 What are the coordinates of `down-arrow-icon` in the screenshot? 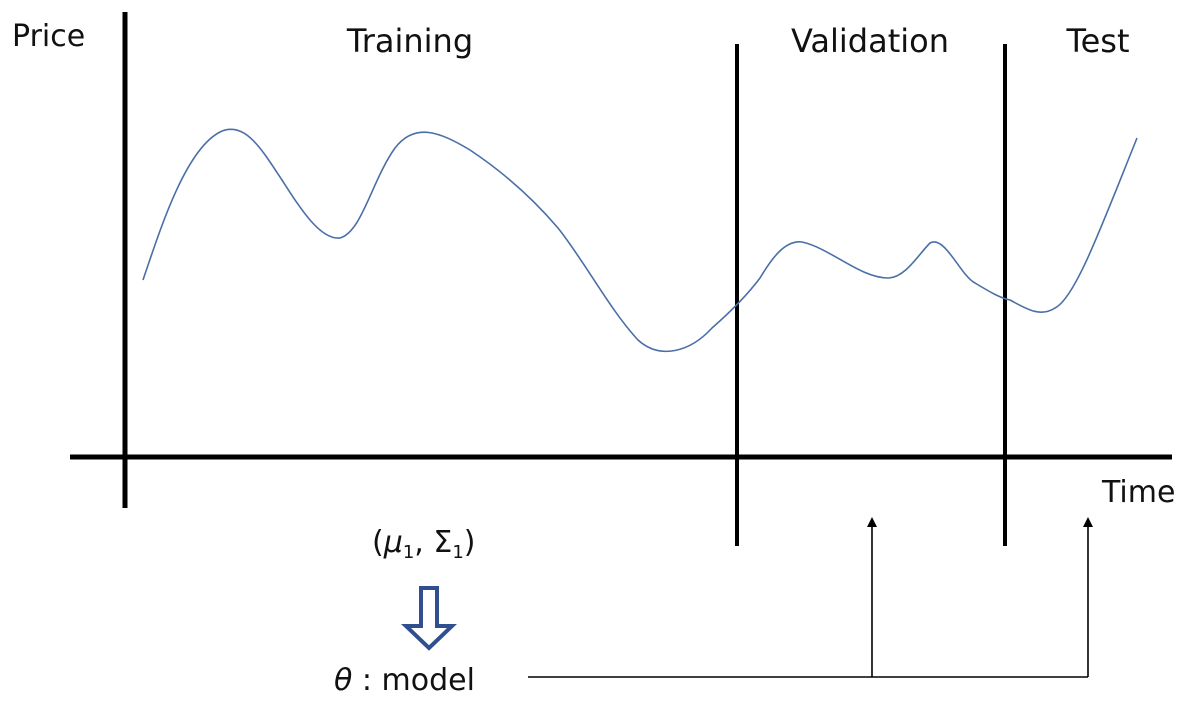 It's located at (429, 618).